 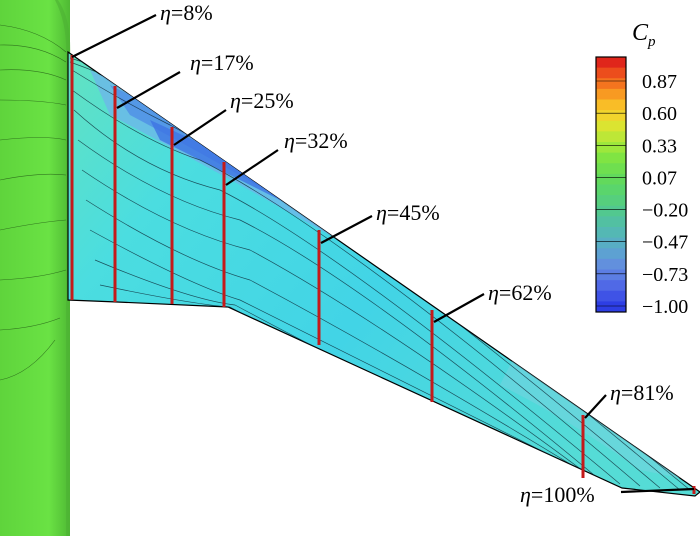 What do you see at coordinates (186, 12) in the screenshot?
I see `station-label-8: η=8%` at bounding box center [186, 12].